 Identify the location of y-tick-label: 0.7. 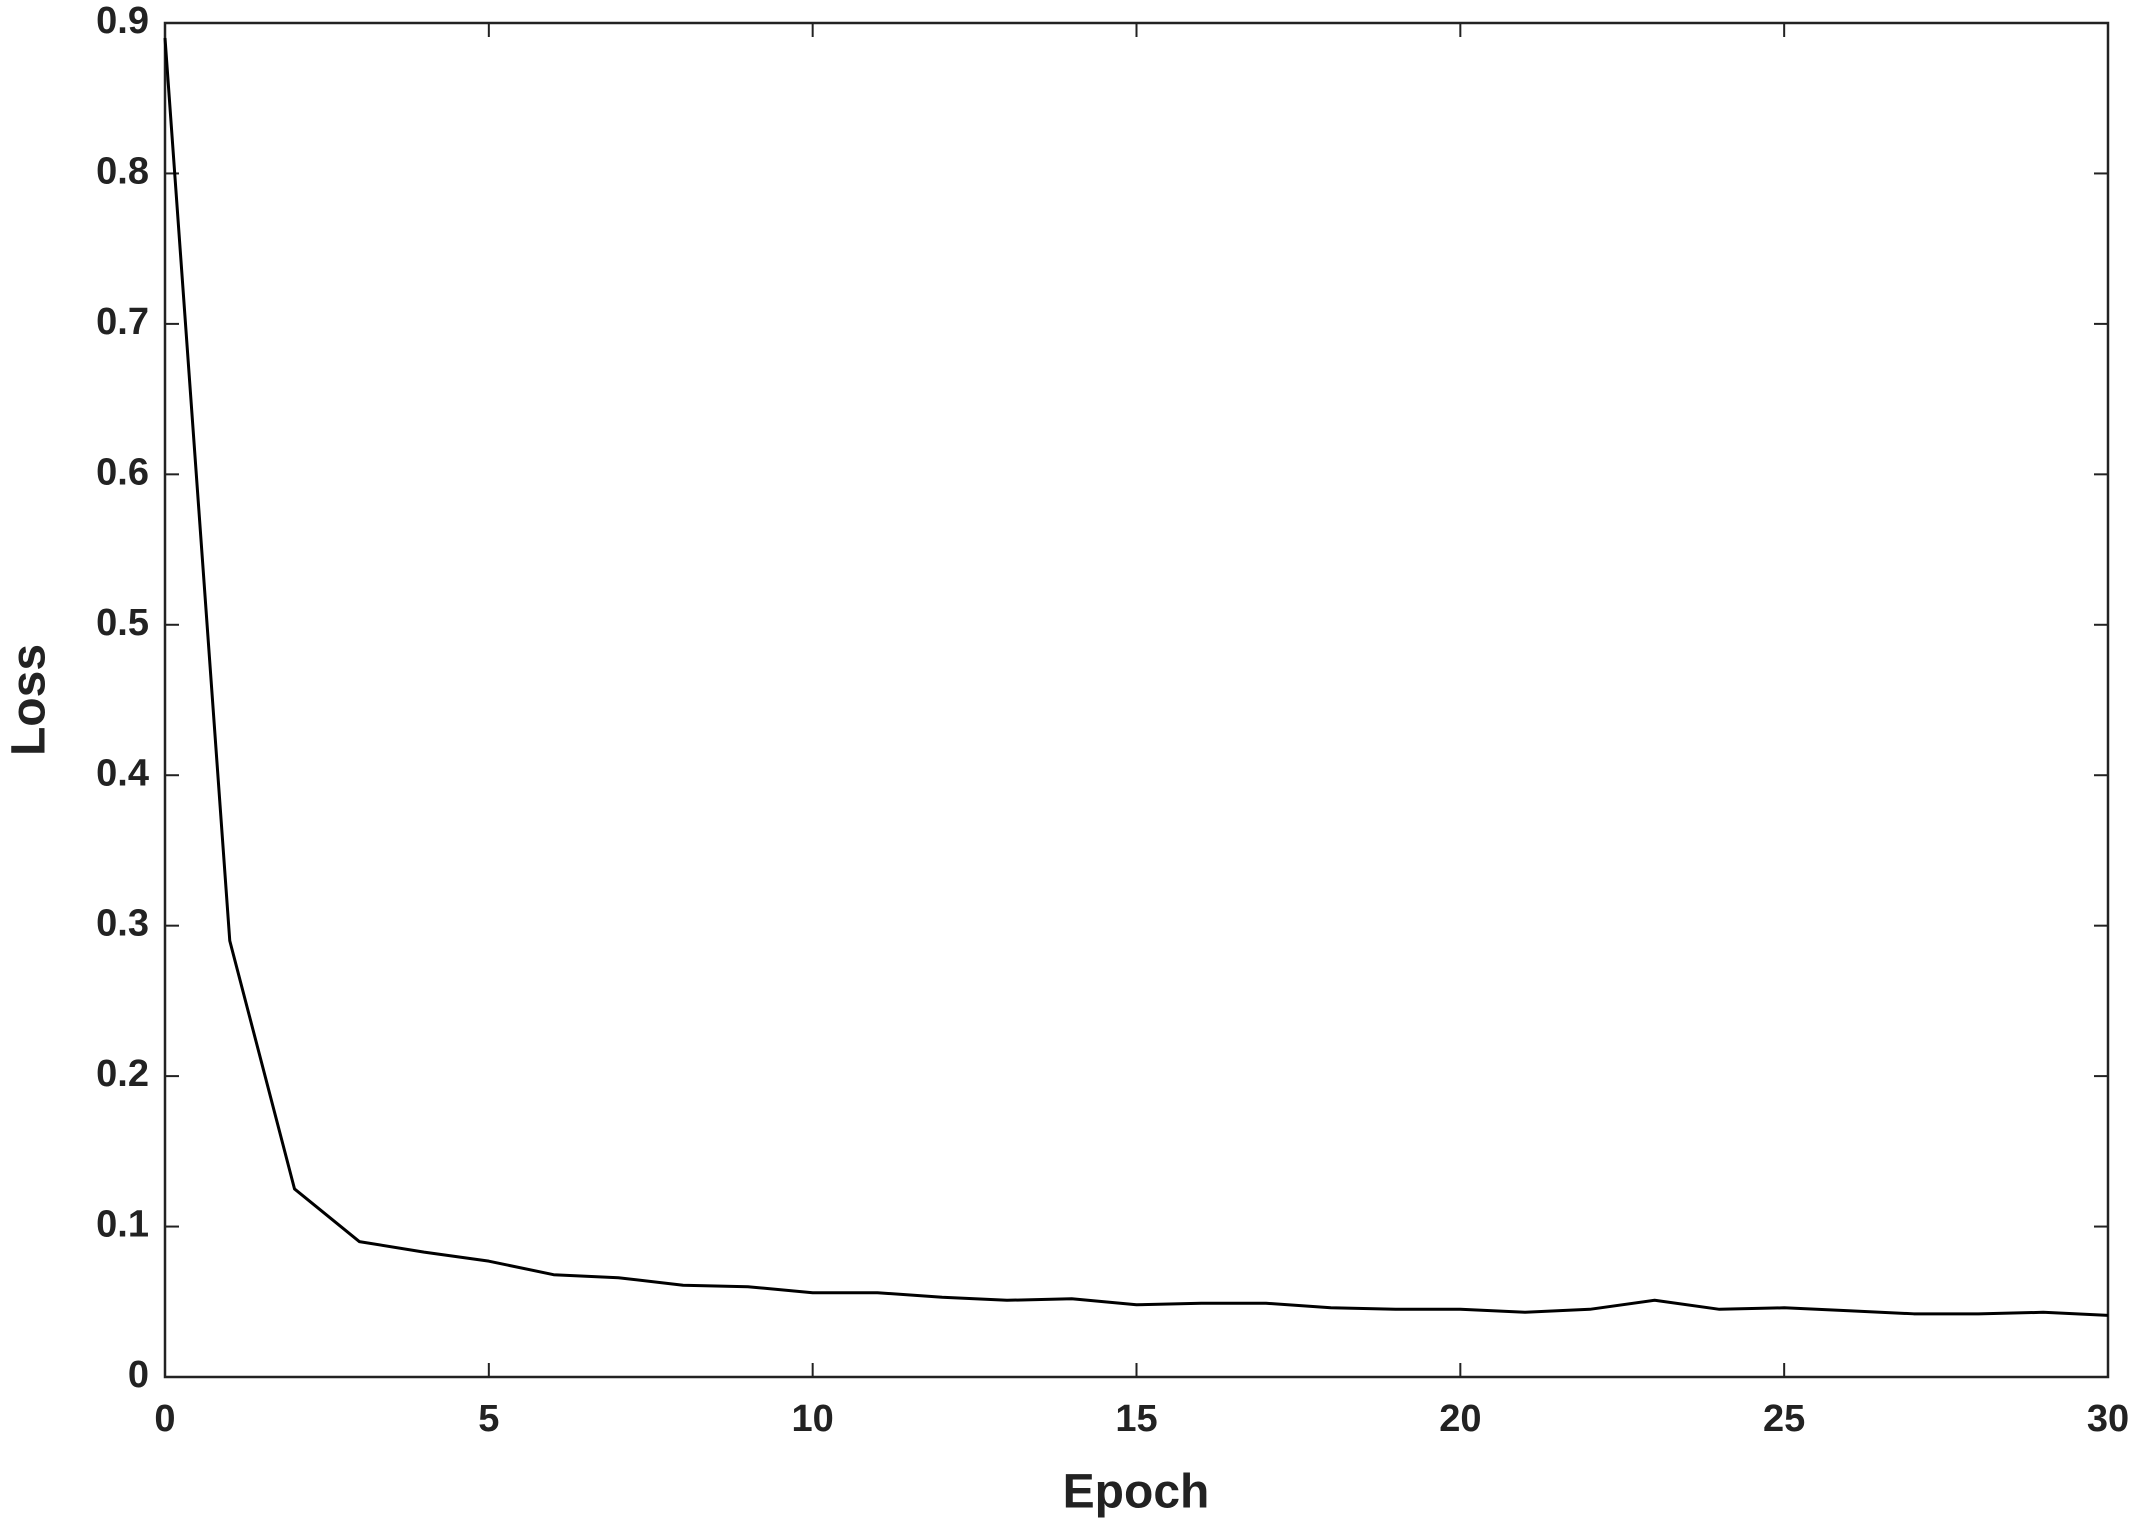
(122, 322).